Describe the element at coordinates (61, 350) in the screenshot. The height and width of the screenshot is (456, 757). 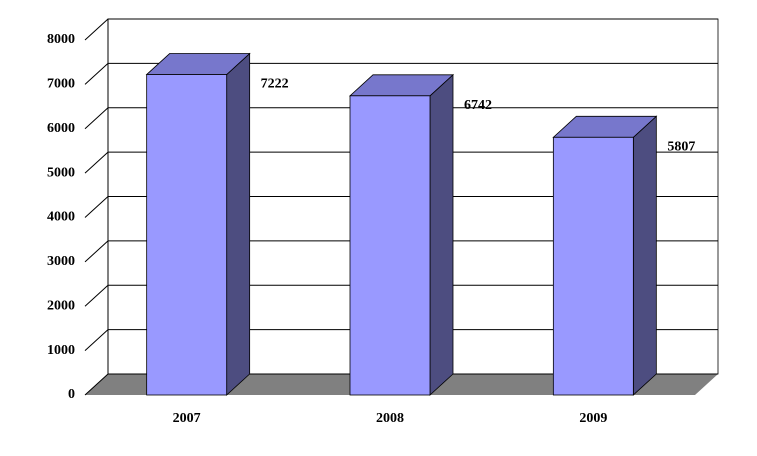
I see `y-tick-label: 1000` at that location.